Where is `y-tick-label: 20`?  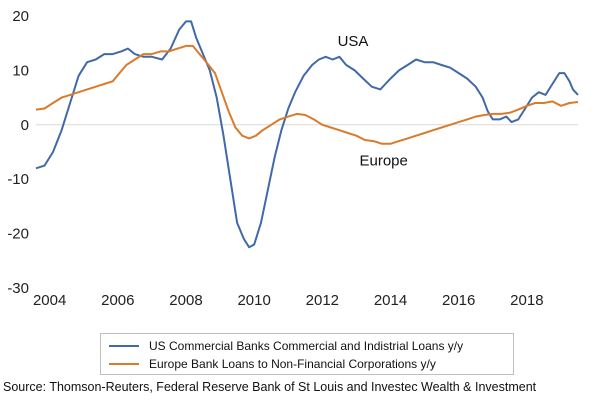 y-tick-label: 20 is located at coordinates (20, 16).